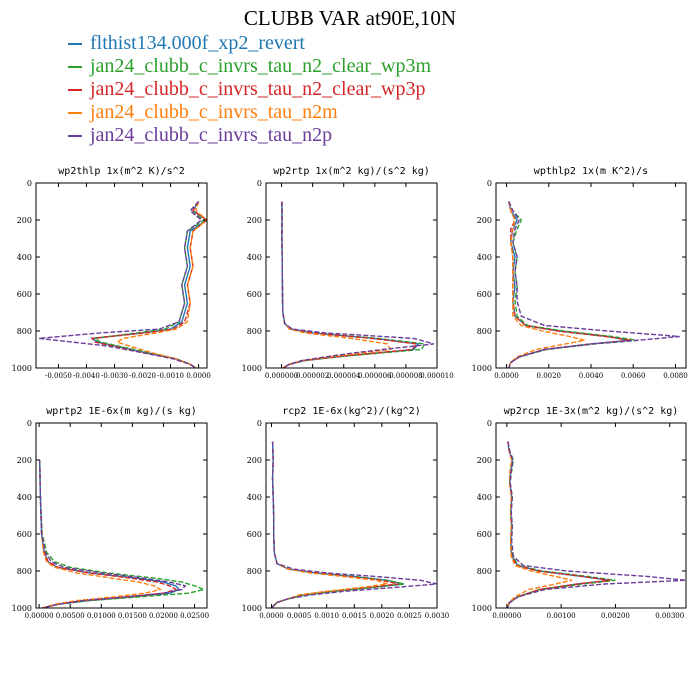 Image resolution: width=700 pixels, height=700 pixels. I want to click on legend-entry: flthist134.000f_xp2_revert, so click(249, 43).